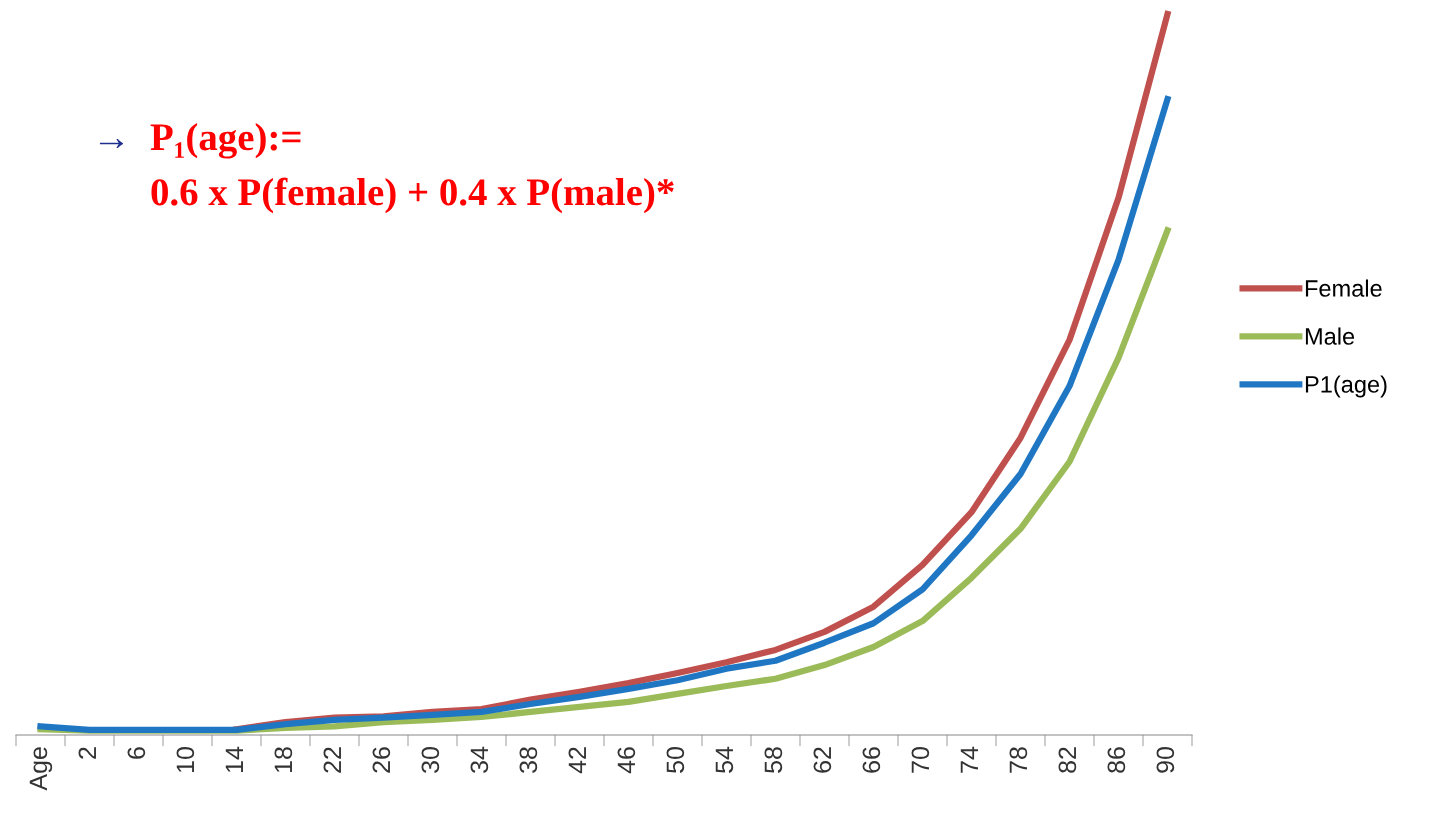  What do you see at coordinates (1346, 386) in the screenshot?
I see `legend-label: P1(age)` at bounding box center [1346, 386].